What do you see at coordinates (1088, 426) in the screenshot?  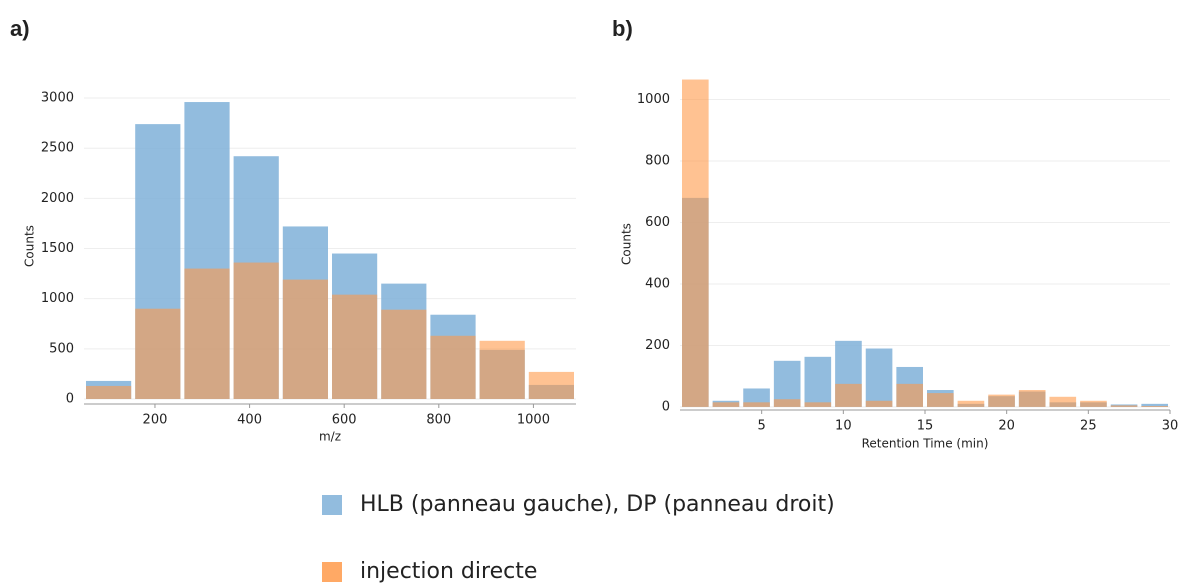 I see `x-tick-label: 25` at bounding box center [1088, 426].